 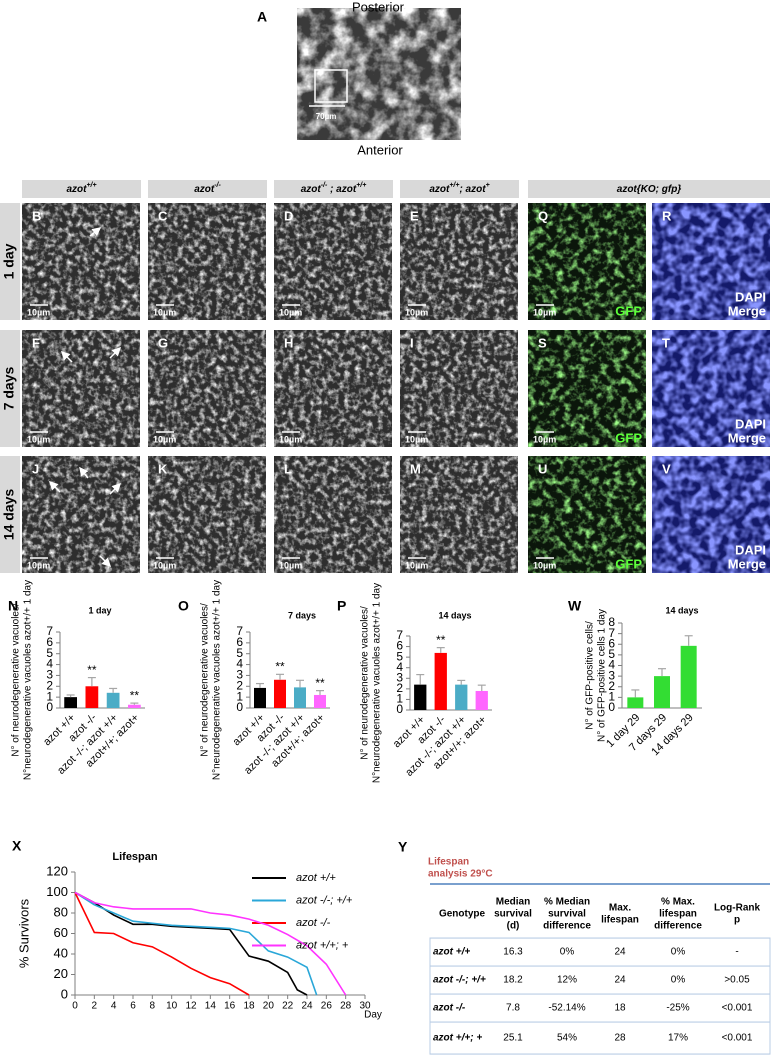 What do you see at coordinates (365, 683) in the screenshot?
I see `y-axis-label: N° of neurodegenerative vacuoles/` at bounding box center [365, 683].